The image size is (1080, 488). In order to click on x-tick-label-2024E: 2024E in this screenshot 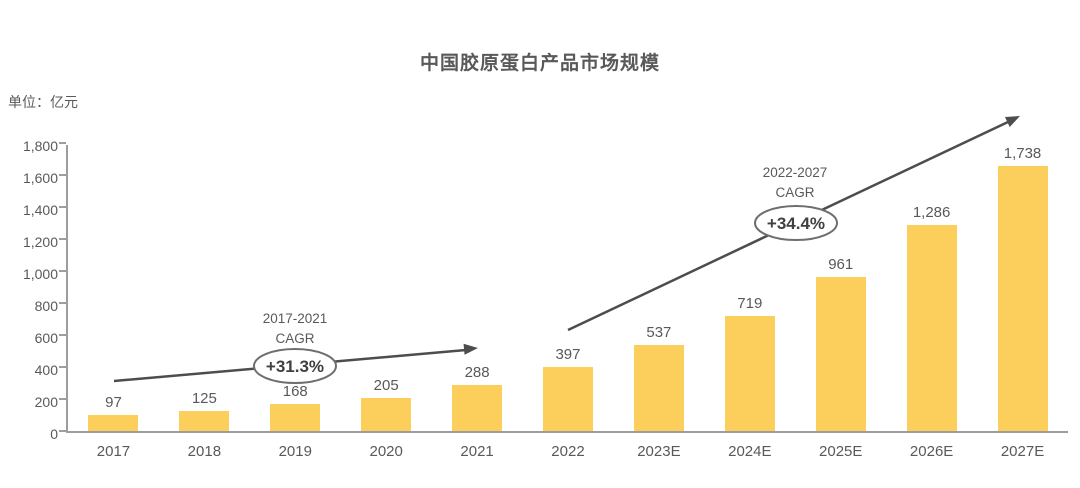, I will do `click(750, 451)`.